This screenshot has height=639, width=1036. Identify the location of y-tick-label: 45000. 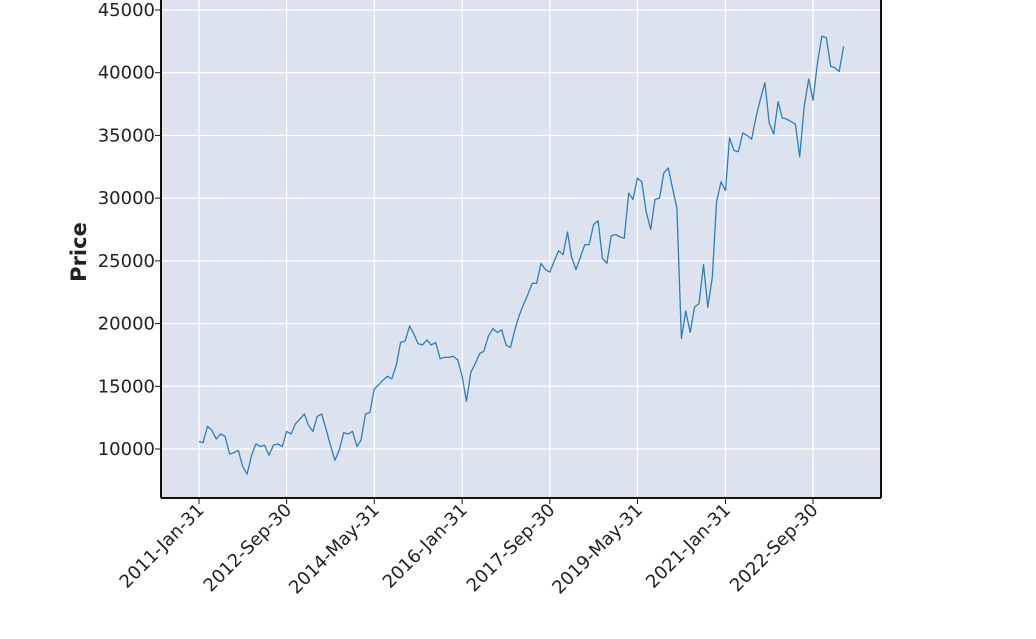
(126, 10).